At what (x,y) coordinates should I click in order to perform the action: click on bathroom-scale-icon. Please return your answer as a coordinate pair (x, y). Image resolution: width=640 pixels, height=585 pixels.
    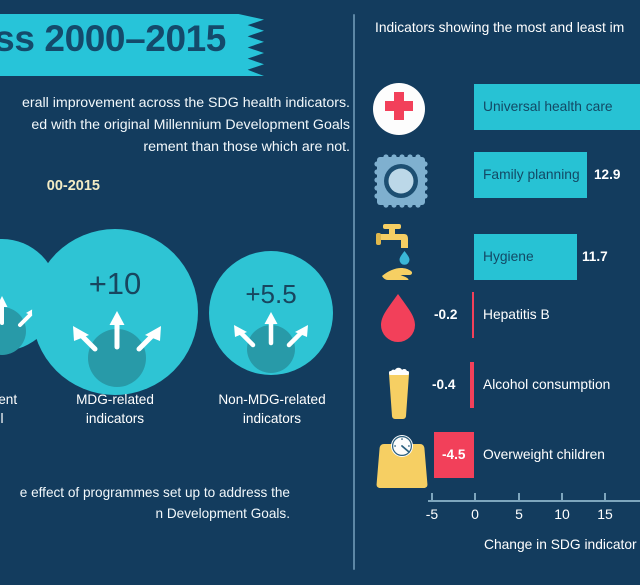
    Looking at the image, I should click on (402, 461).